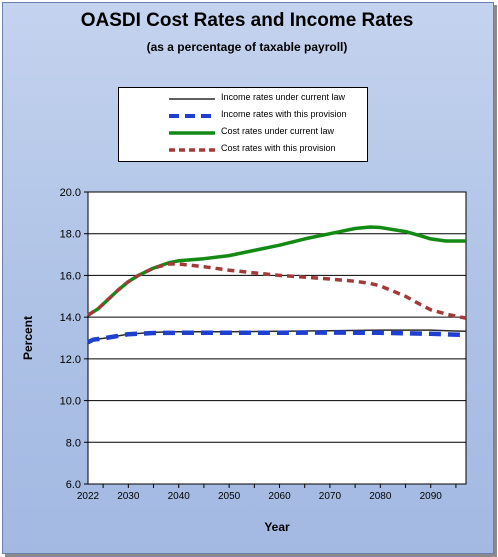 This screenshot has width=498, height=557. What do you see at coordinates (229, 496) in the screenshot?
I see `x-tick-label-3: 2050` at bounding box center [229, 496].